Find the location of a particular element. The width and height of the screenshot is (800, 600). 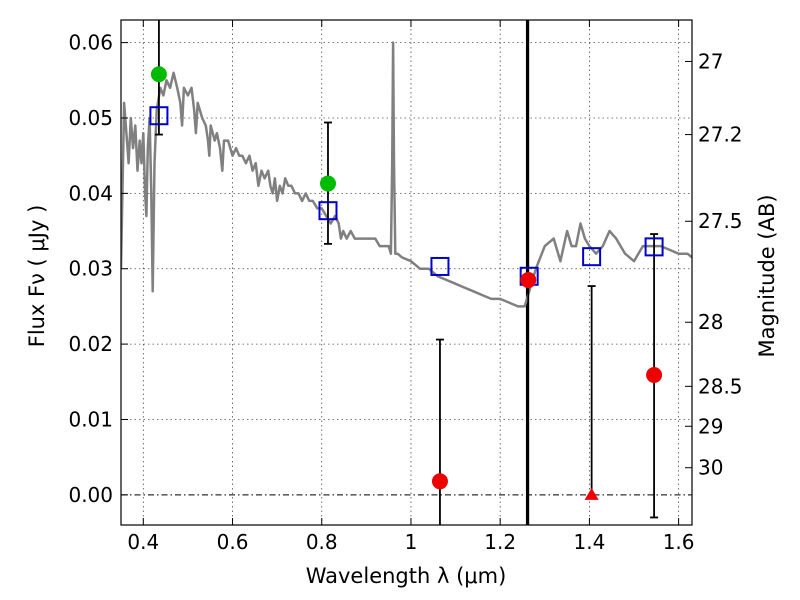

y-right-tick-label: 30 is located at coordinates (710, 468).